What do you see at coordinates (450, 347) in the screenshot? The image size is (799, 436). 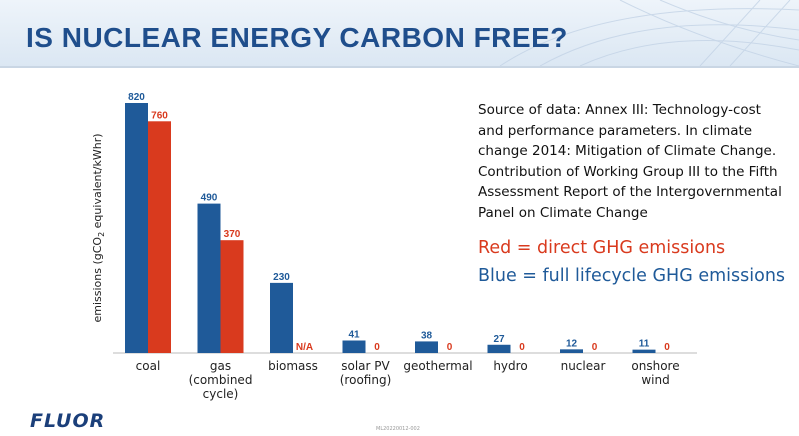 I see `data-label-1-4: 0` at bounding box center [450, 347].